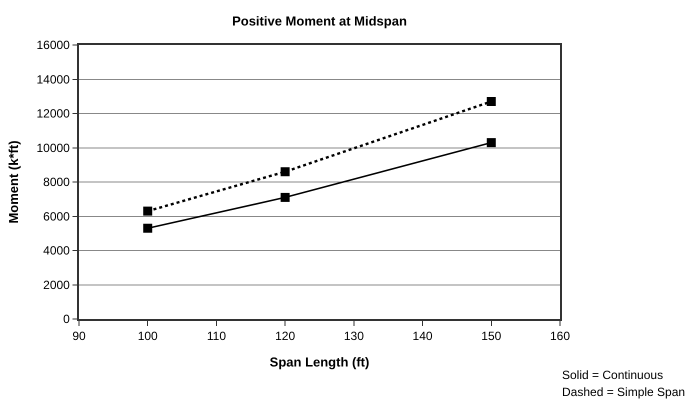  I want to click on y-tick-label: 0, so click(66, 319).